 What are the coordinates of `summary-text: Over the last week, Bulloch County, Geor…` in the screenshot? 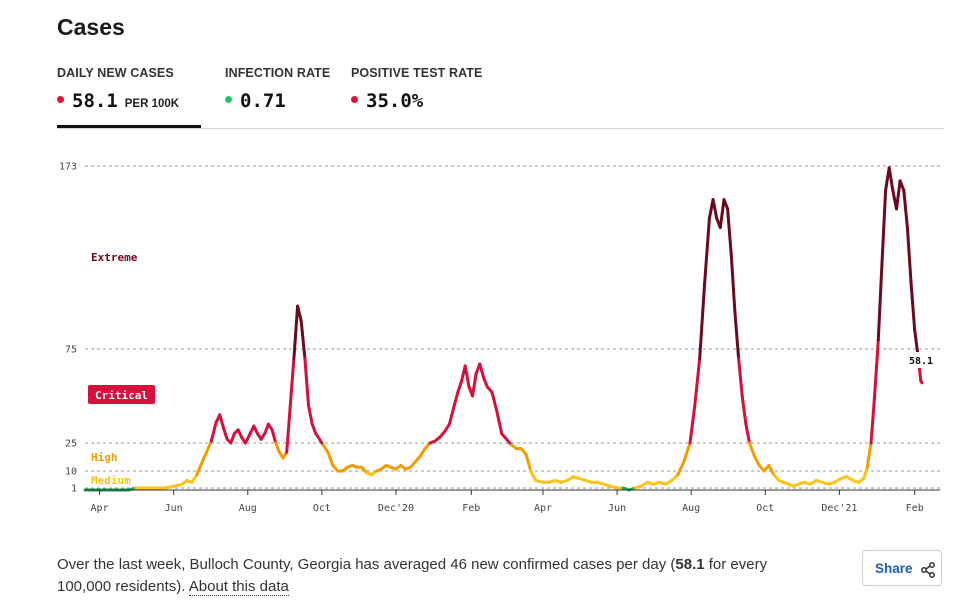 It's located at (437, 576).